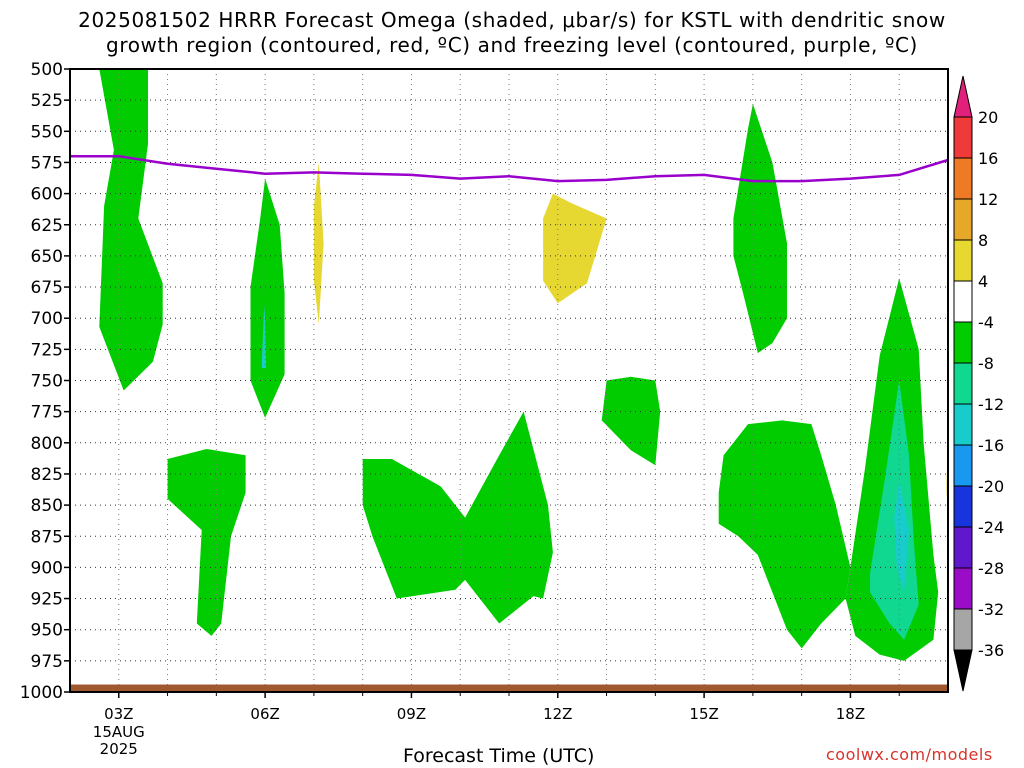 The image size is (1024, 768). I want to click on y-tick-label-825: 825, so click(47, 475).